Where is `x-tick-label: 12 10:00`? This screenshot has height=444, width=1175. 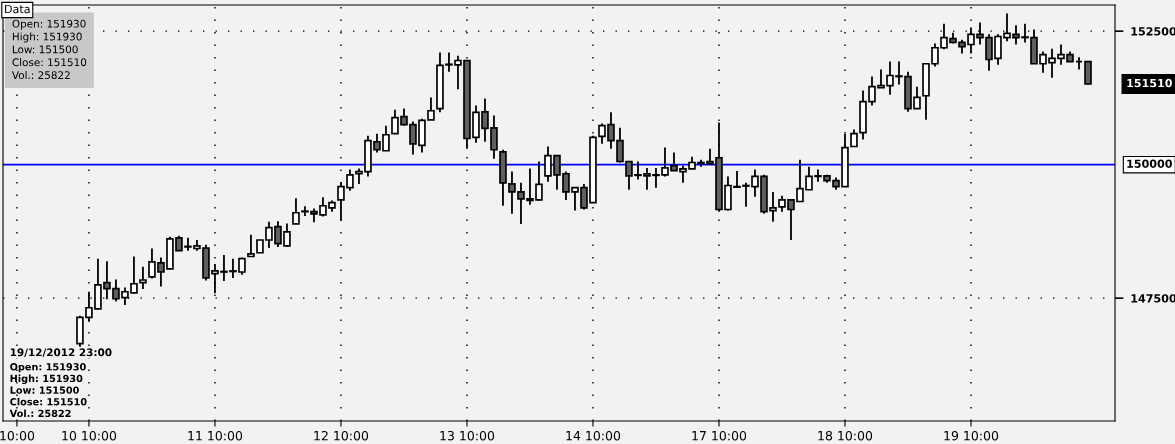 x-tick-label: 12 10:00 is located at coordinates (341, 435).